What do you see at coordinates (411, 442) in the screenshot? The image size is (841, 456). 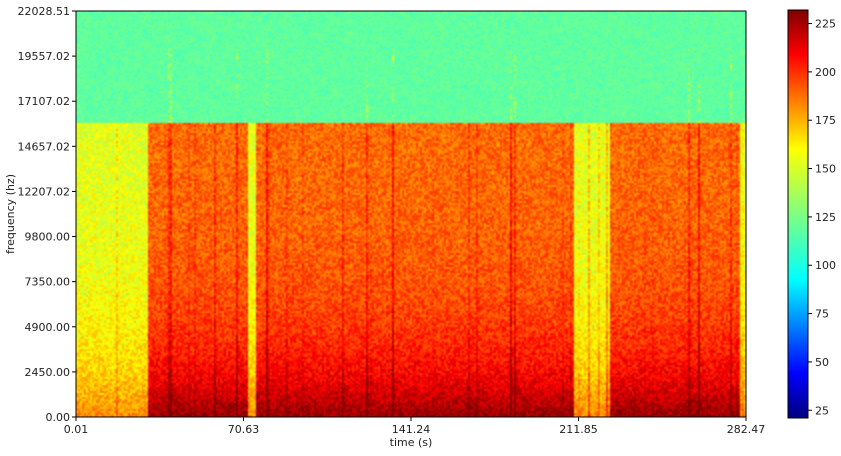 I see `x-axis-label: time (s)` at bounding box center [411, 442].